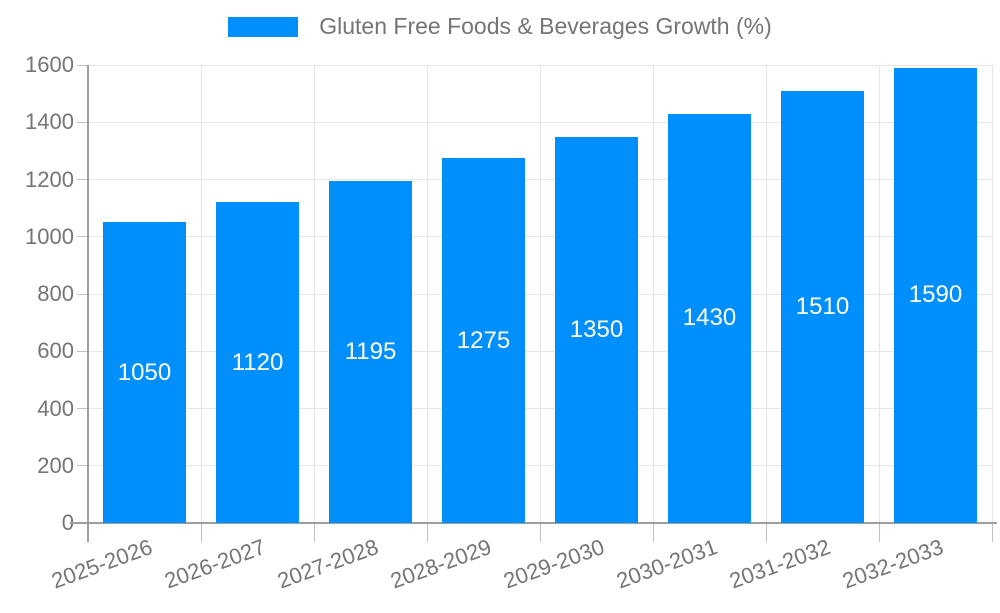  I want to click on y-axis-tick-label: 600, so click(55, 351).